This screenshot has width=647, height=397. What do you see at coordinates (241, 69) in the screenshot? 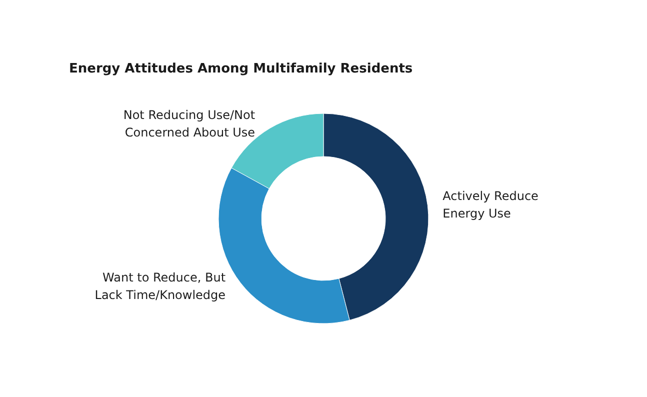
I see `chart-title: Energy Attitudes Among Multifamily Residents` at bounding box center [241, 69].